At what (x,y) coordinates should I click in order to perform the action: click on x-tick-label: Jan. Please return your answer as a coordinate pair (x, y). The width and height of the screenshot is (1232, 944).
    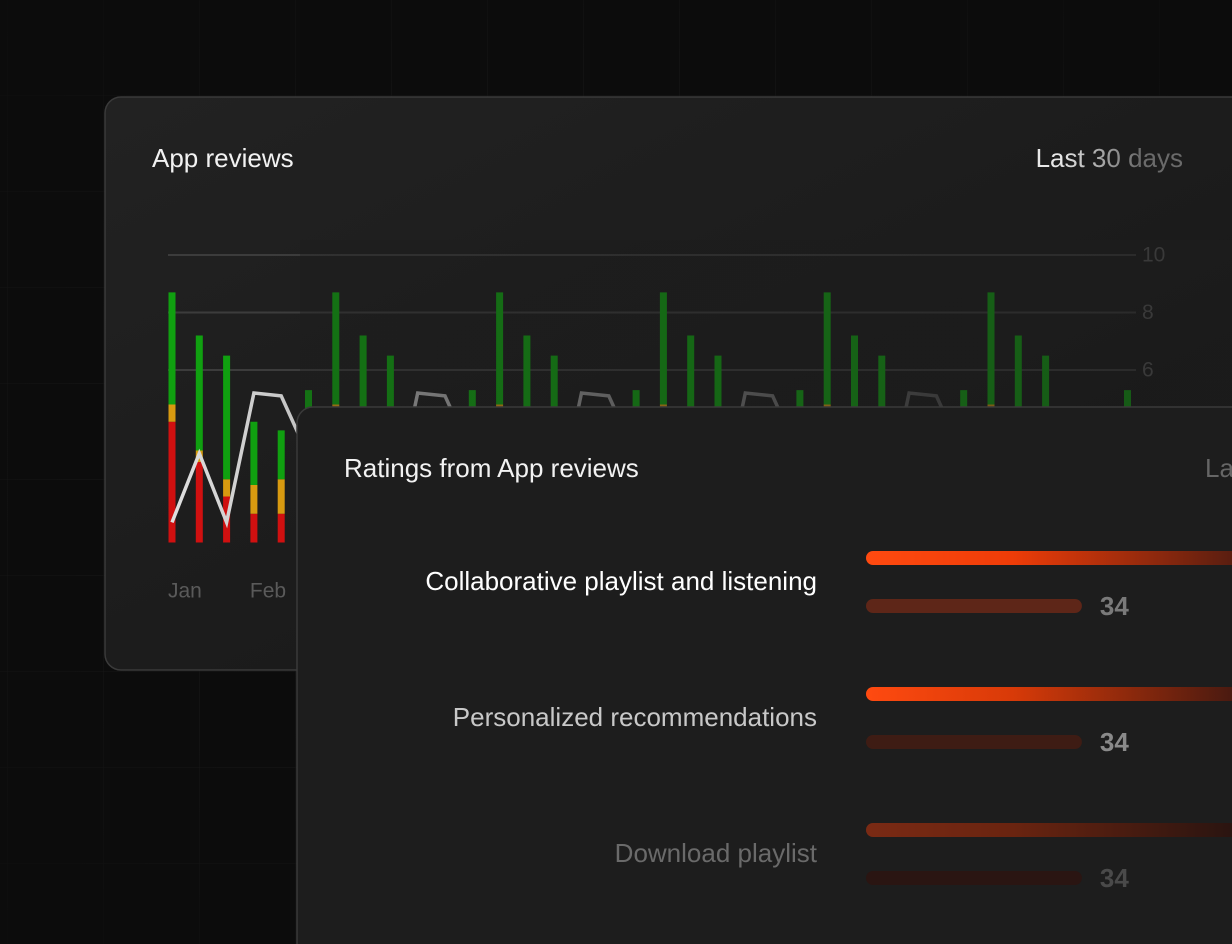
    Looking at the image, I should click on (185, 591).